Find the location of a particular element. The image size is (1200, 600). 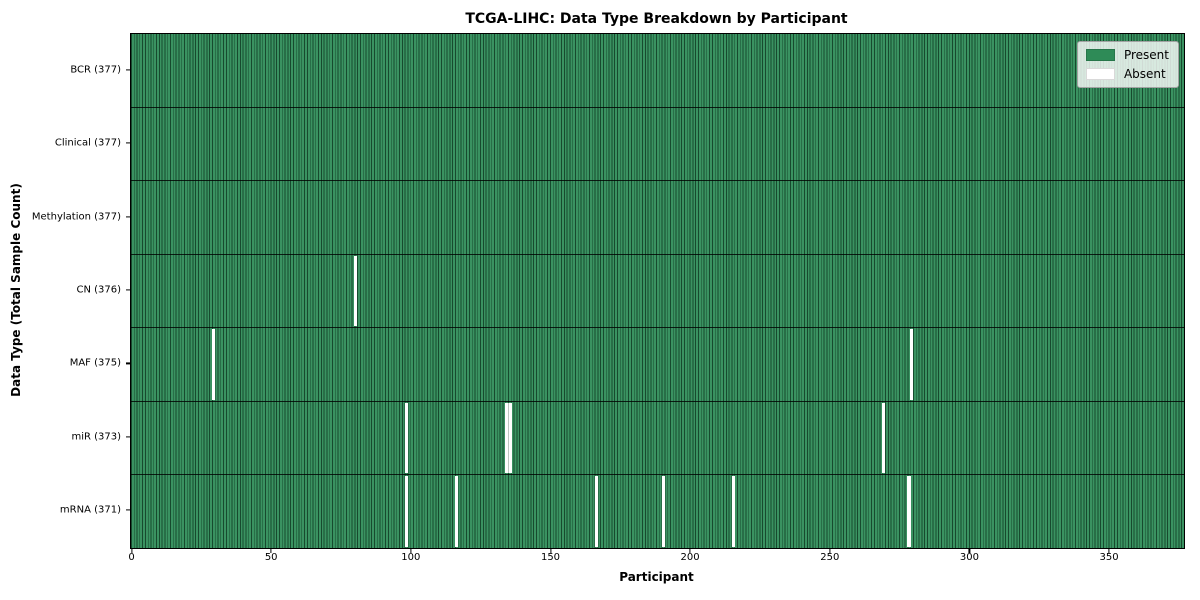

x-tick-label-50: 50 is located at coordinates (271, 557).